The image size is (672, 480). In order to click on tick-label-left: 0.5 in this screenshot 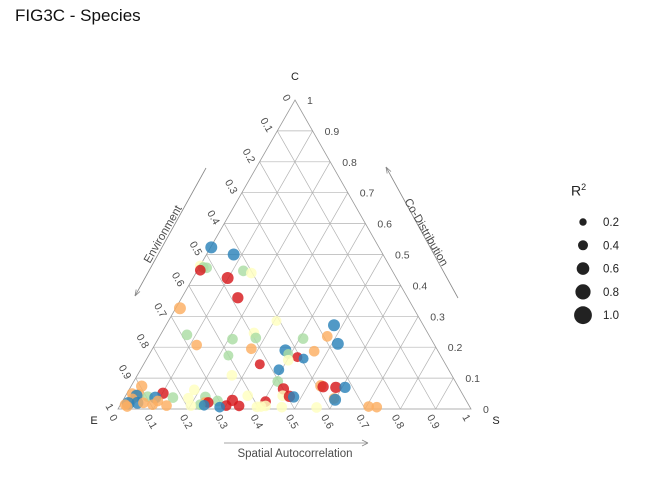, I will do `click(196, 248)`.